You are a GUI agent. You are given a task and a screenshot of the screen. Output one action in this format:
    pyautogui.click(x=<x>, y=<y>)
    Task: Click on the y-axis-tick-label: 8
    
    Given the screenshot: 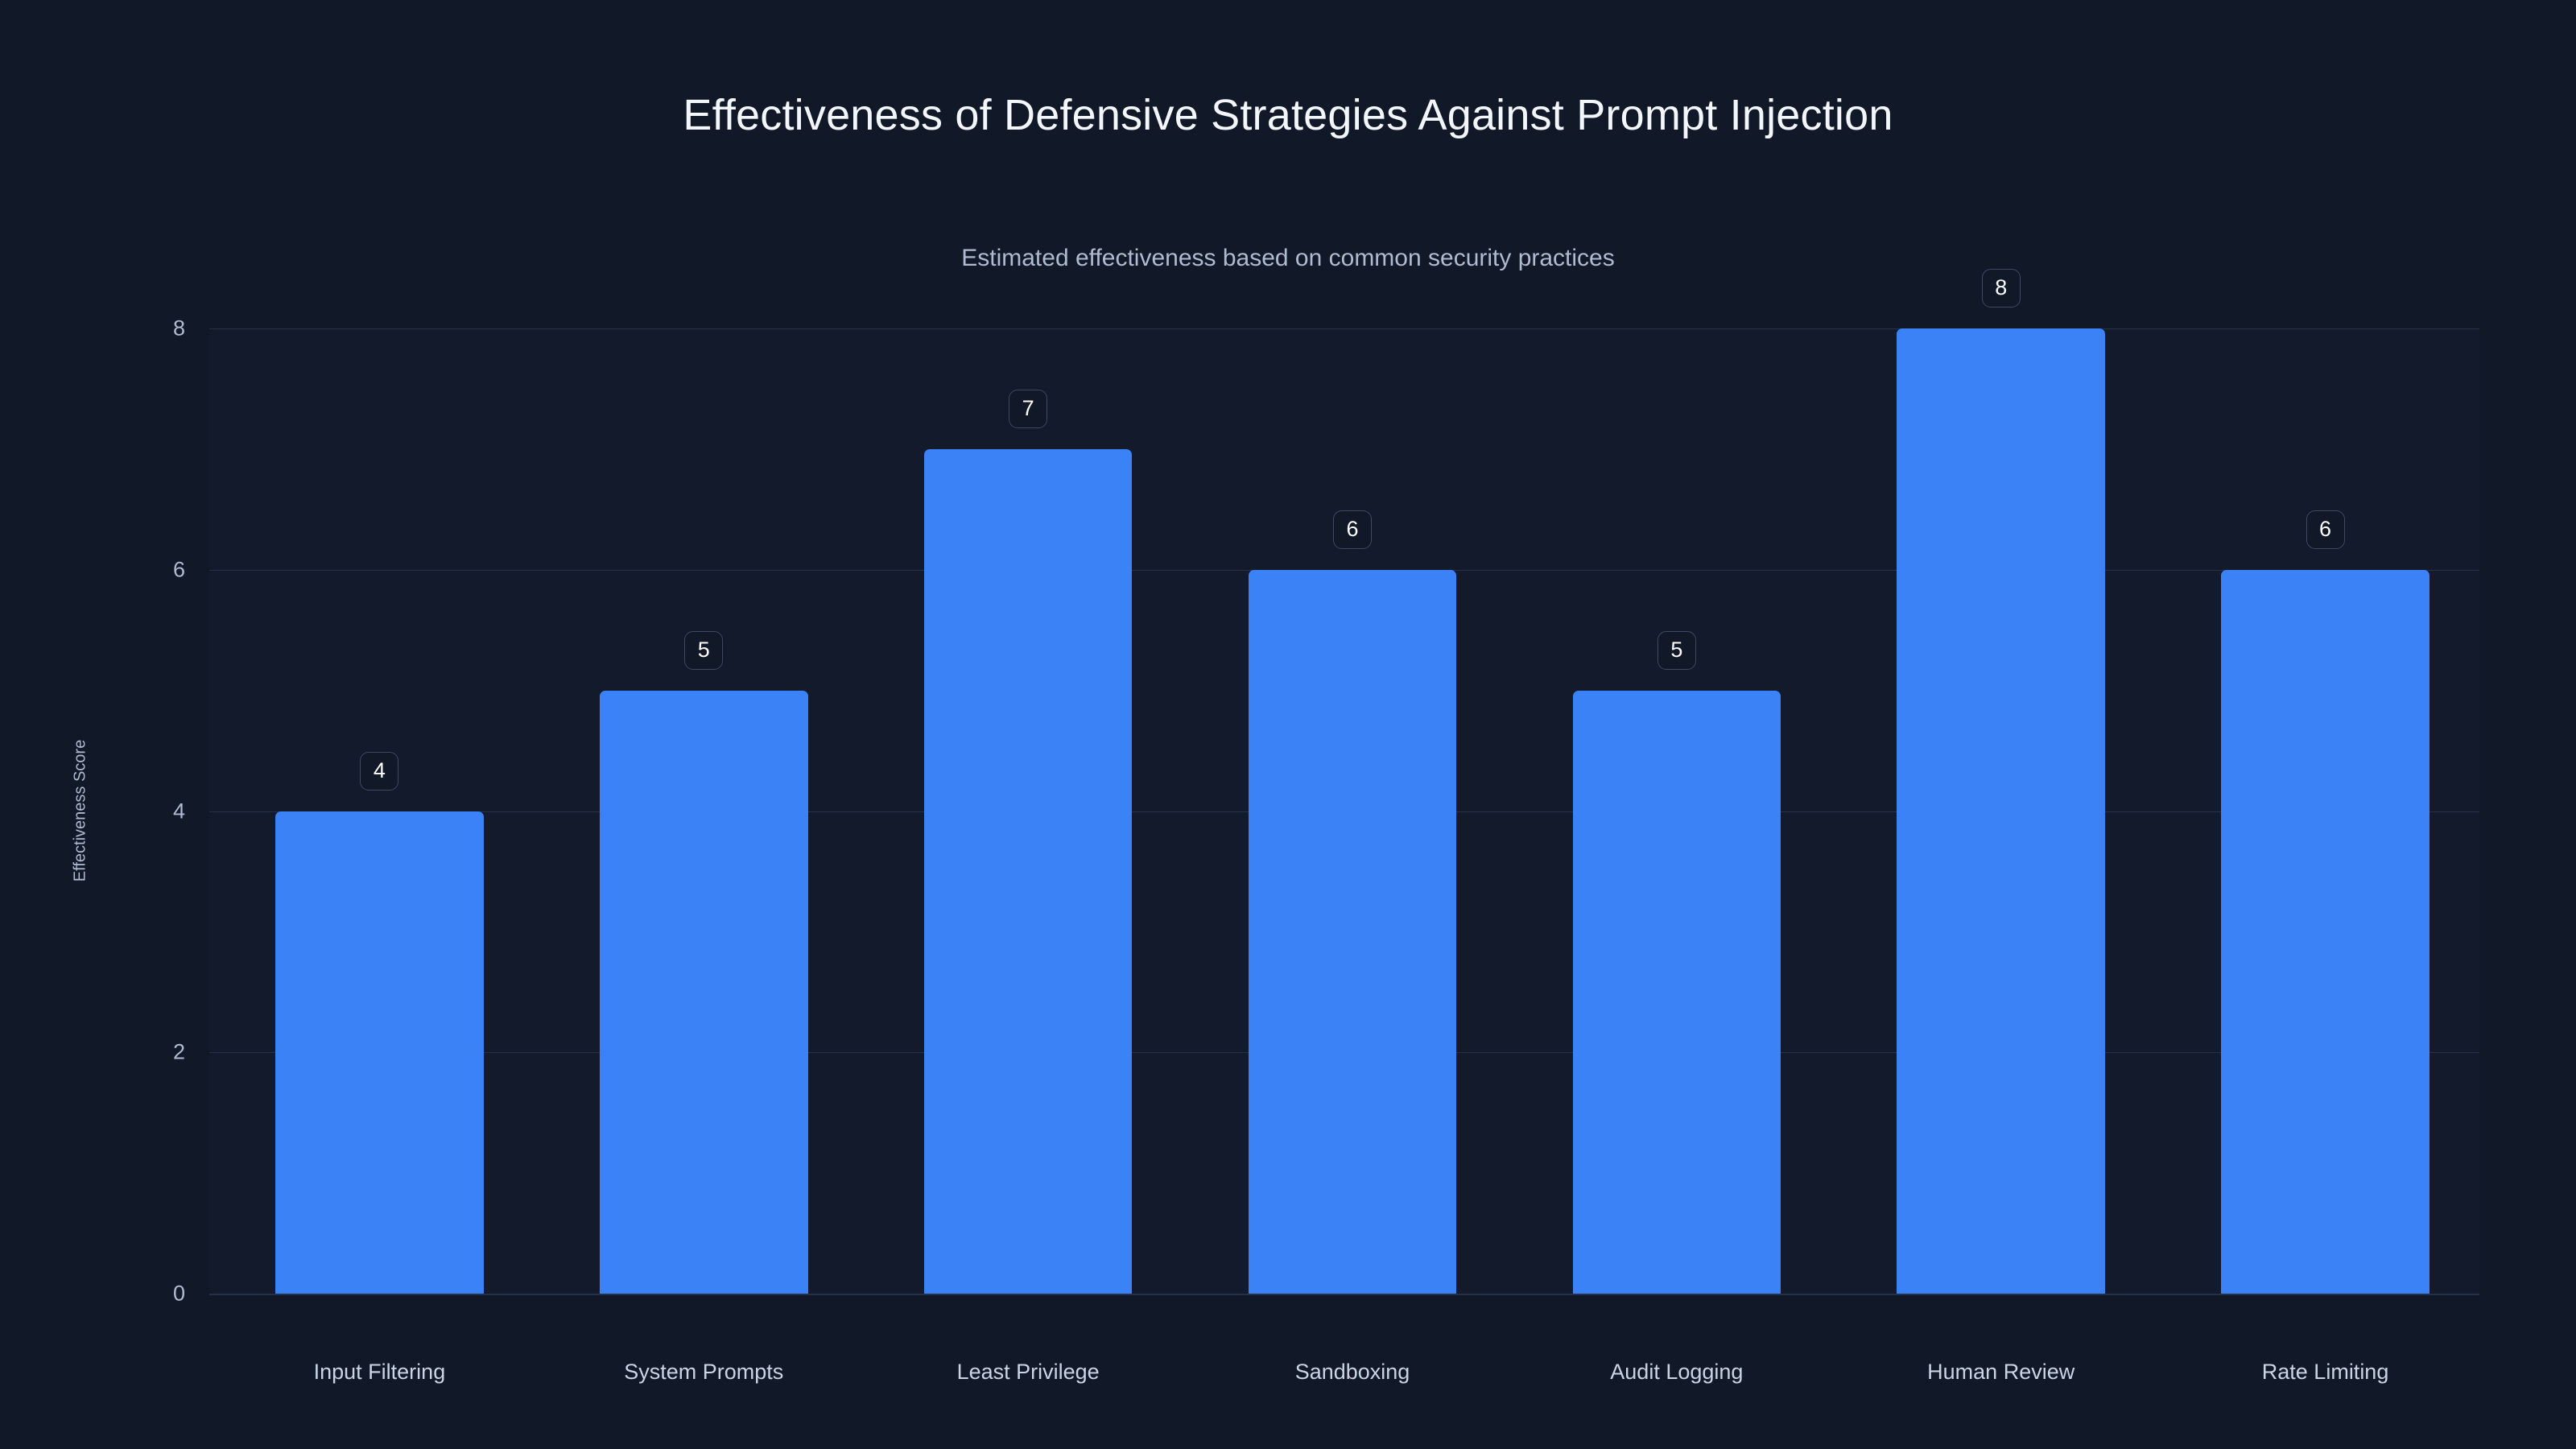 What is the action you would take?
    pyautogui.click(x=178, y=328)
    